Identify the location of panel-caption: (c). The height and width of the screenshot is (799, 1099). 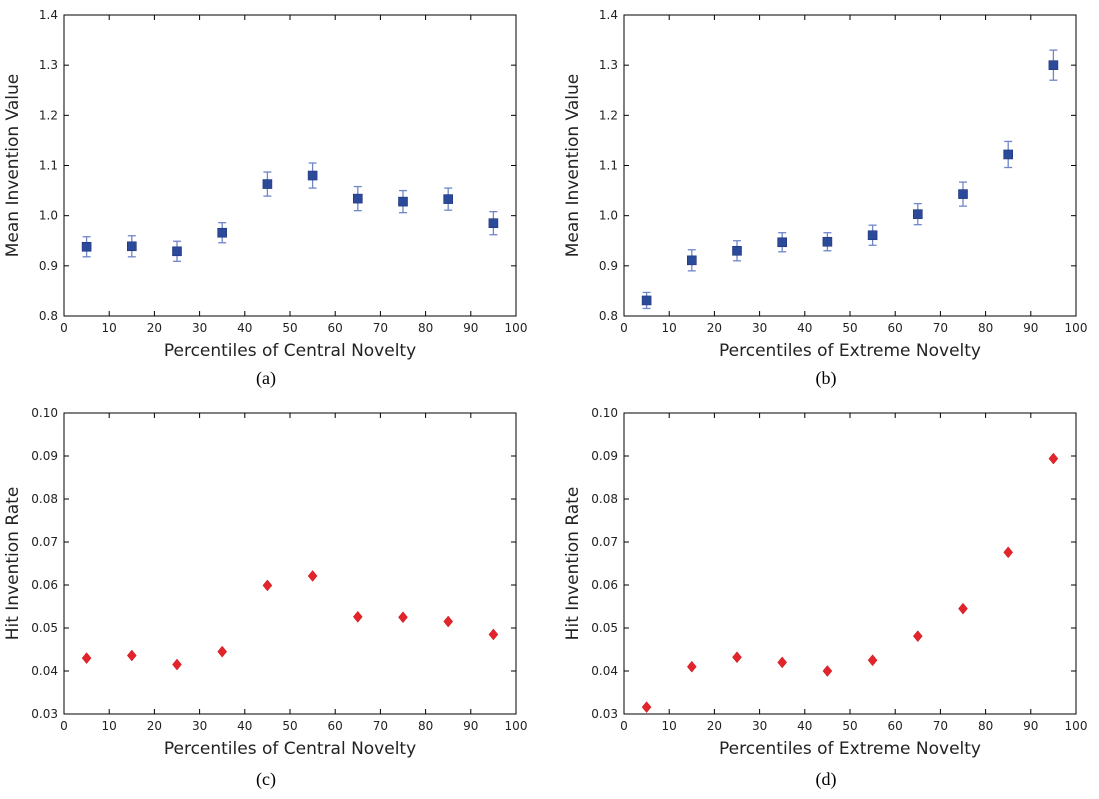
(266, 779).